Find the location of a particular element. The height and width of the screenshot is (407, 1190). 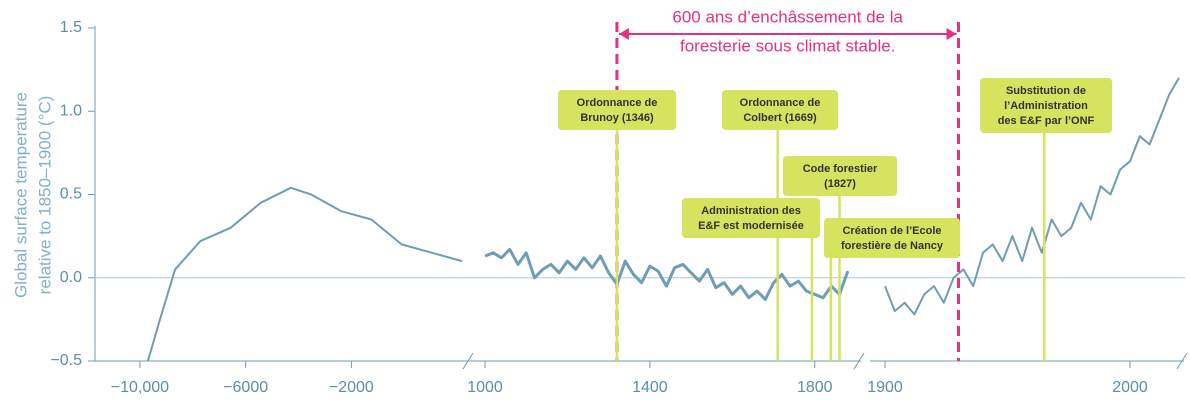

event-label: Brunoy (1346) is located at coordinates (617, 118).